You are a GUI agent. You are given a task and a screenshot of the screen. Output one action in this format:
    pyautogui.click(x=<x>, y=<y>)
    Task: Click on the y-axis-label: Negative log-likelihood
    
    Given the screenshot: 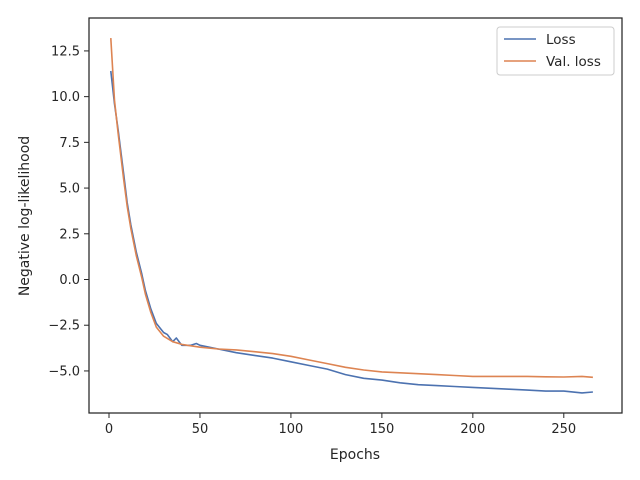 What is the action you would take?
    pyautogui.click(x=25, y=216)
    